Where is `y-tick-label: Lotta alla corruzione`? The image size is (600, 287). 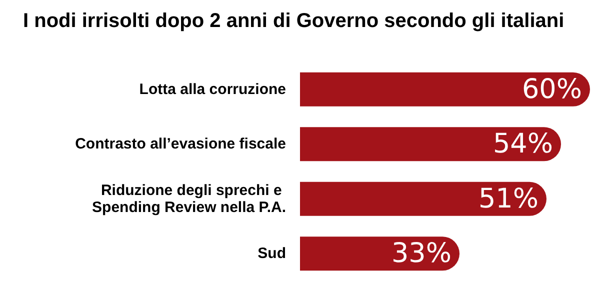
y-tick-label: Lotta alla corruzione is located at coordinates (212, 89).